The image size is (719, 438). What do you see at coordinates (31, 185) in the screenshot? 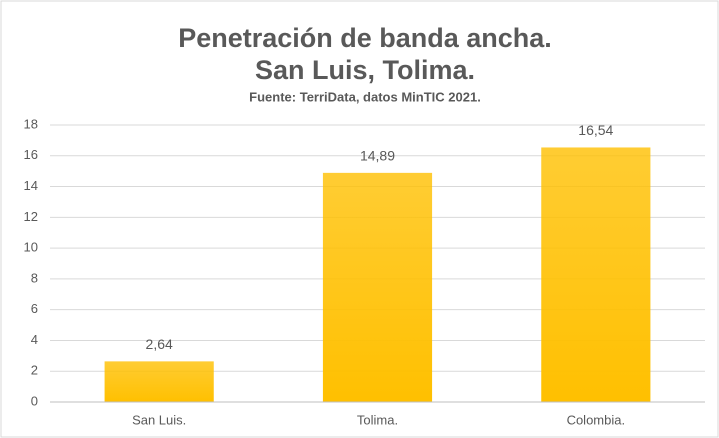
I see `y-tick-label: 14` at bounding box center [31, 185].